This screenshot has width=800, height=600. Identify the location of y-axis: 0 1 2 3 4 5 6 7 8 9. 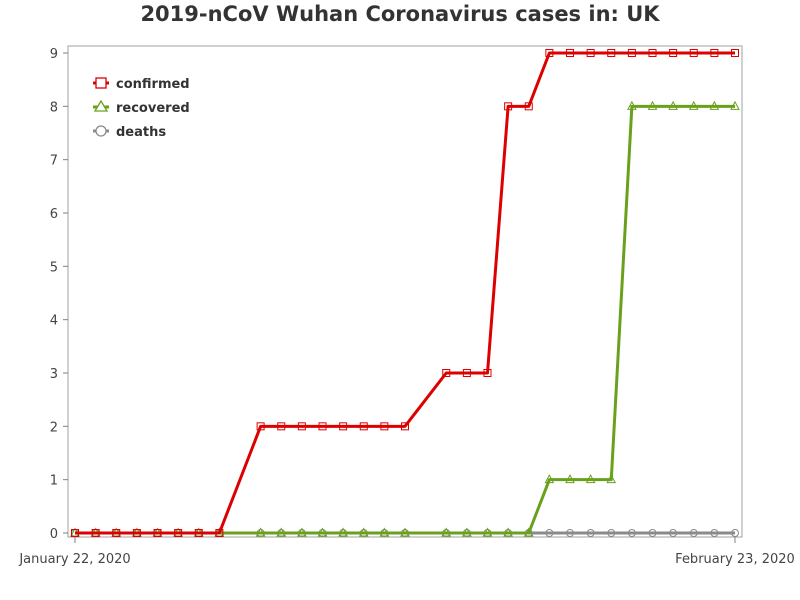
(59, 294).